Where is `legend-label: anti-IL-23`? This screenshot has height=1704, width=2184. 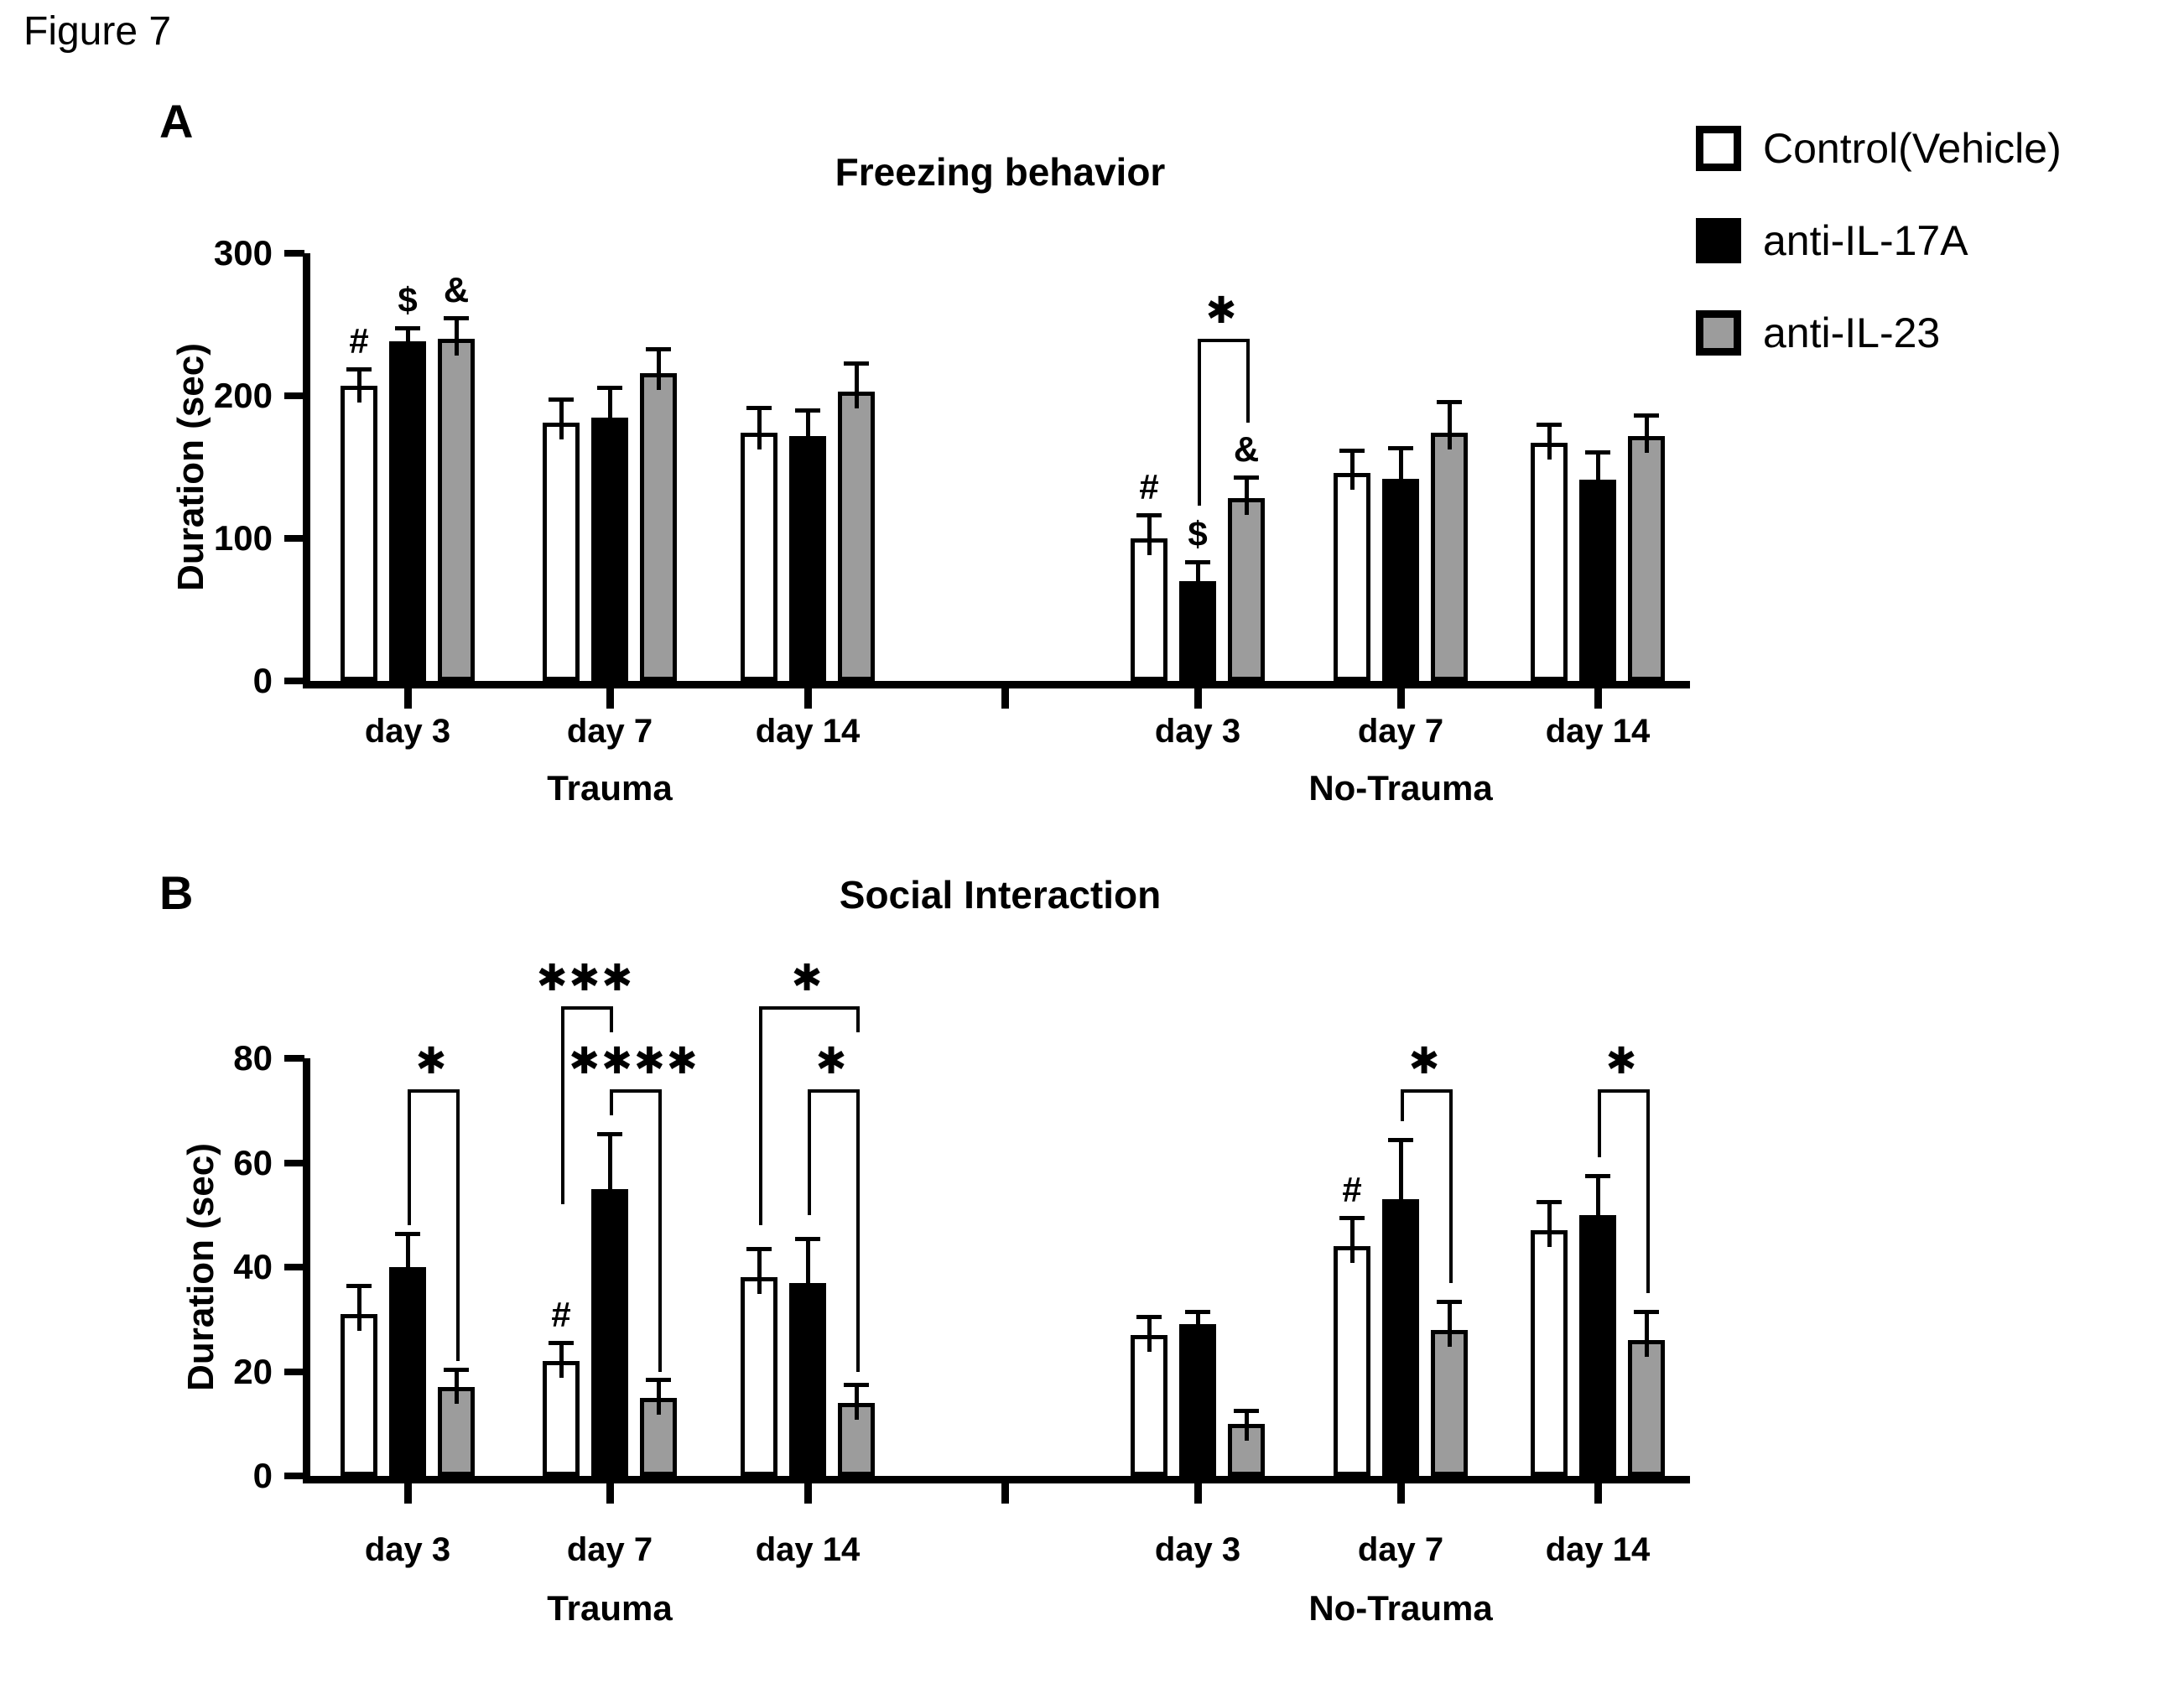
legend-label: anti-IL-23 is located at coordinates (1852, 332).